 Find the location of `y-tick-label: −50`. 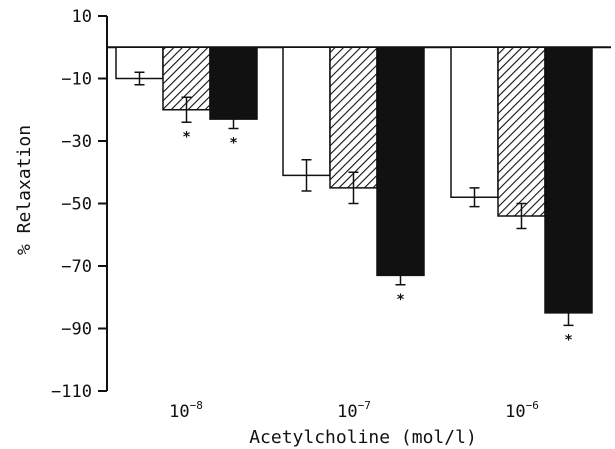

y-tick-label: −50 is located at coordinates (76, 205).